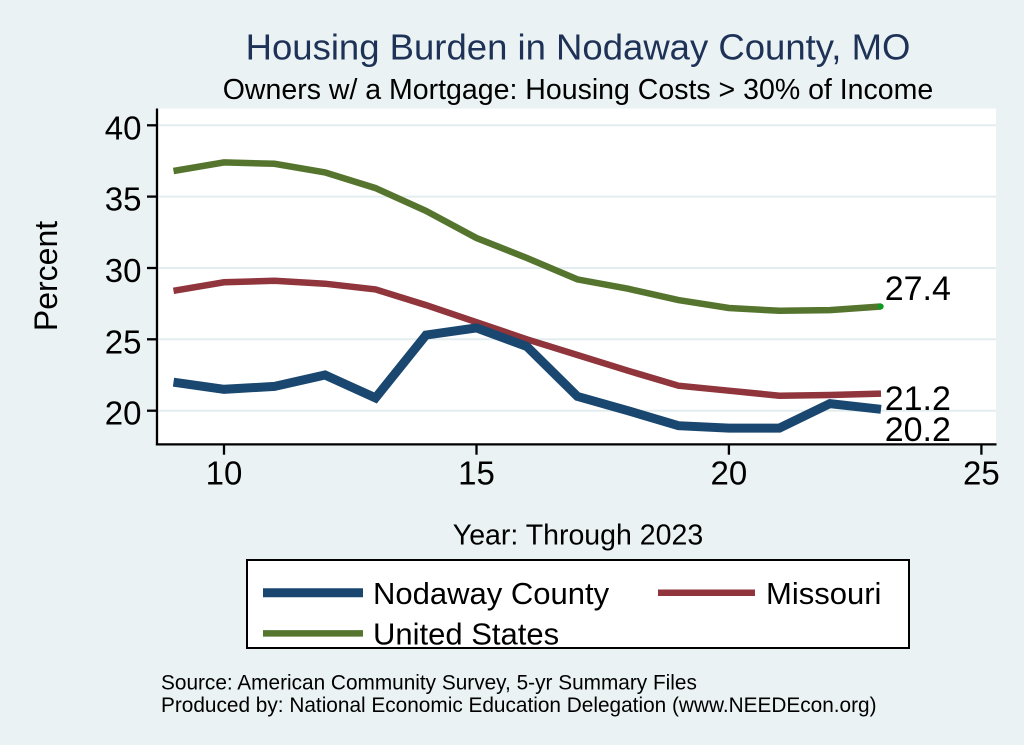  I want to click on svg-text: 30, so click(123, 270).